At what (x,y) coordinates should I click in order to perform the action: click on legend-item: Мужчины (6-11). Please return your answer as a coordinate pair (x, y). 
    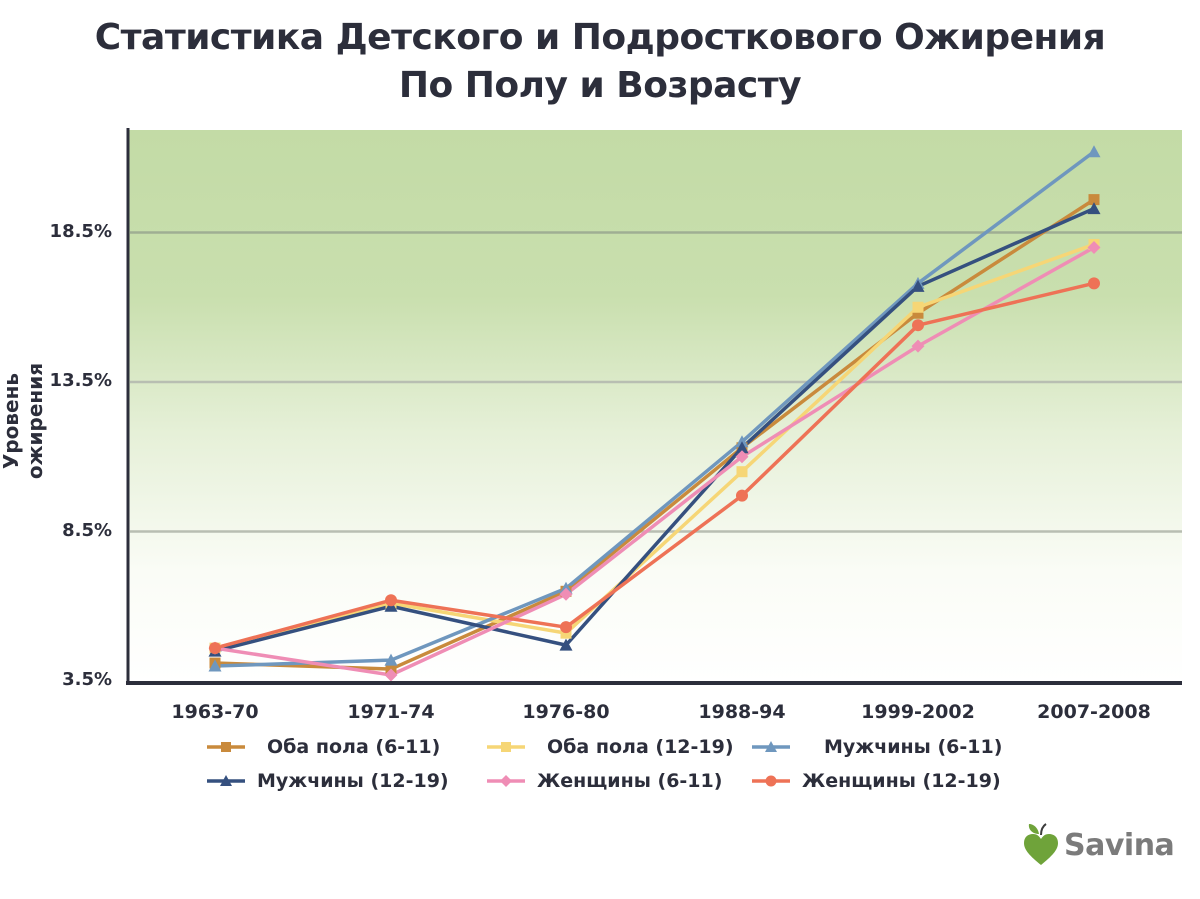
    Looking at the image, I should click on (876, 747).